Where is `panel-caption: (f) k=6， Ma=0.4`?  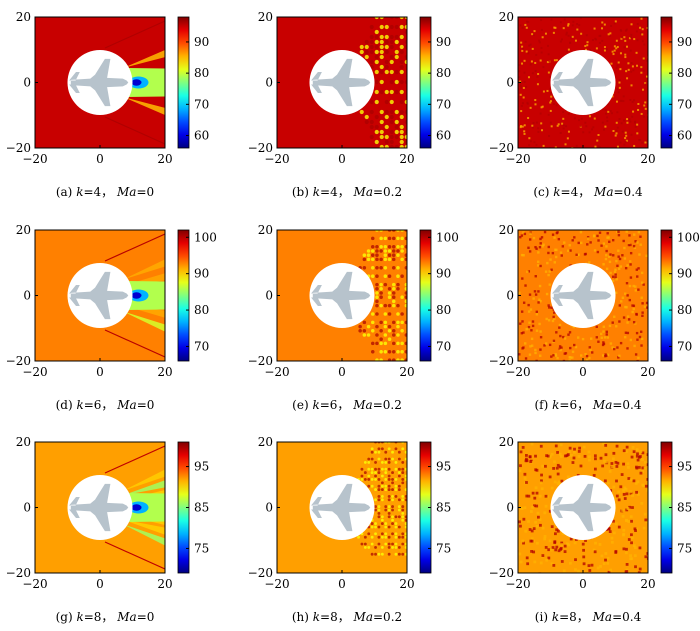 panel-caption: (f) k=6， Ma=0.4 is located at coordinates (587, 405).